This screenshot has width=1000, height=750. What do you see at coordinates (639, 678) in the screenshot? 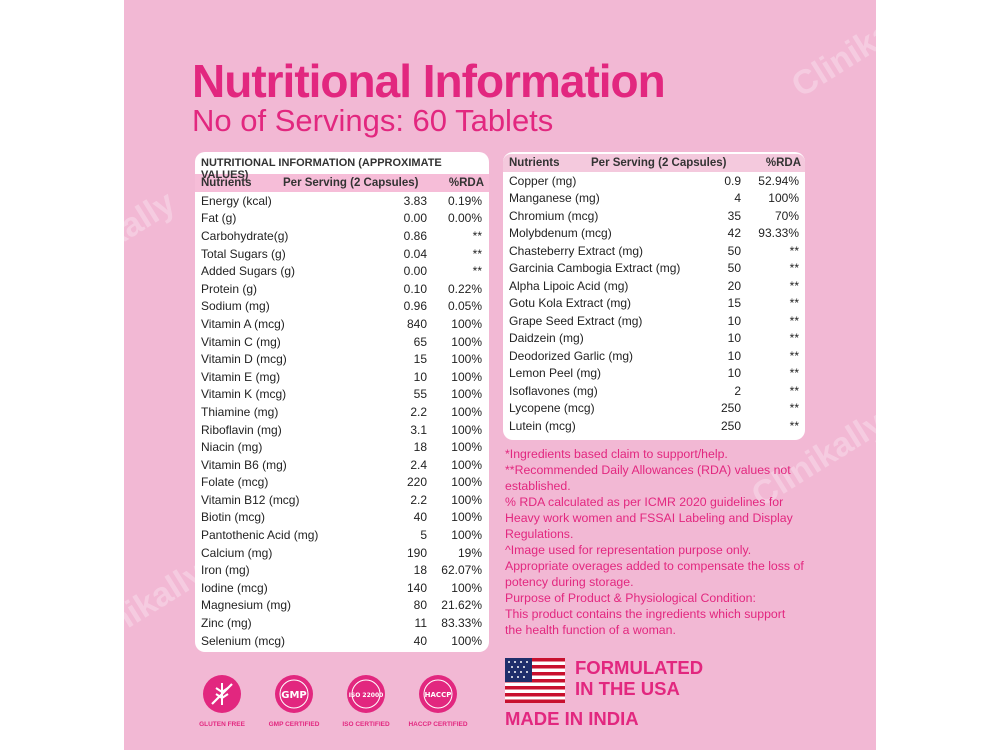
I see `formulated-text: FORMULATED IN THE USA` at bounding box center [639, 678].